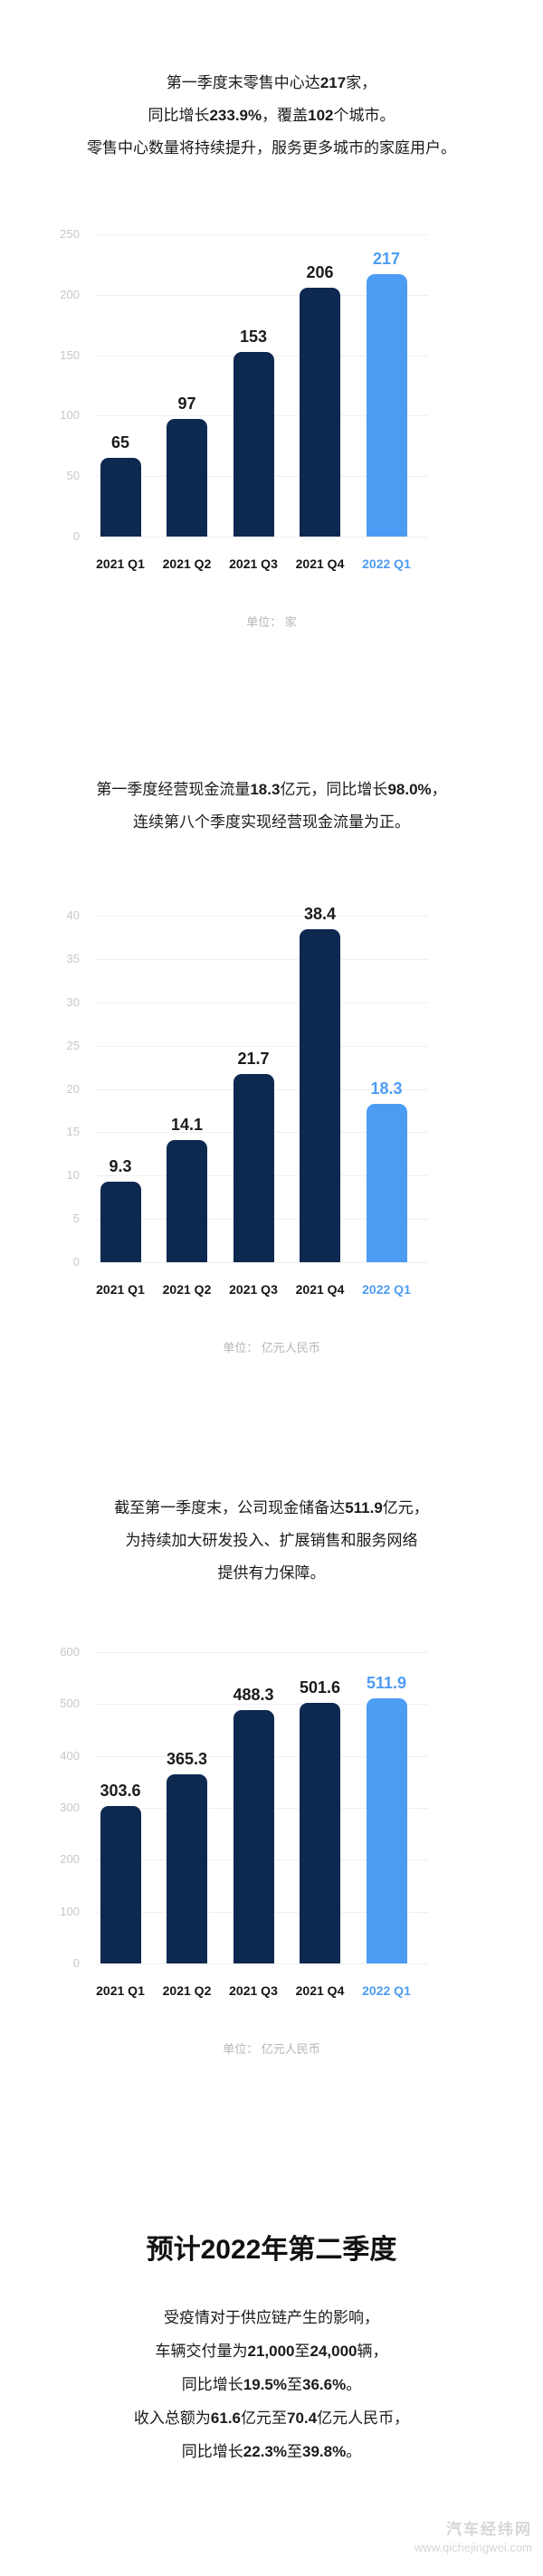 This screenshot has width=543, height=2576. Describe the element at coordinates (73, 1088) in the screenshot. I see `y-axis-tick-label: 20` at that location.